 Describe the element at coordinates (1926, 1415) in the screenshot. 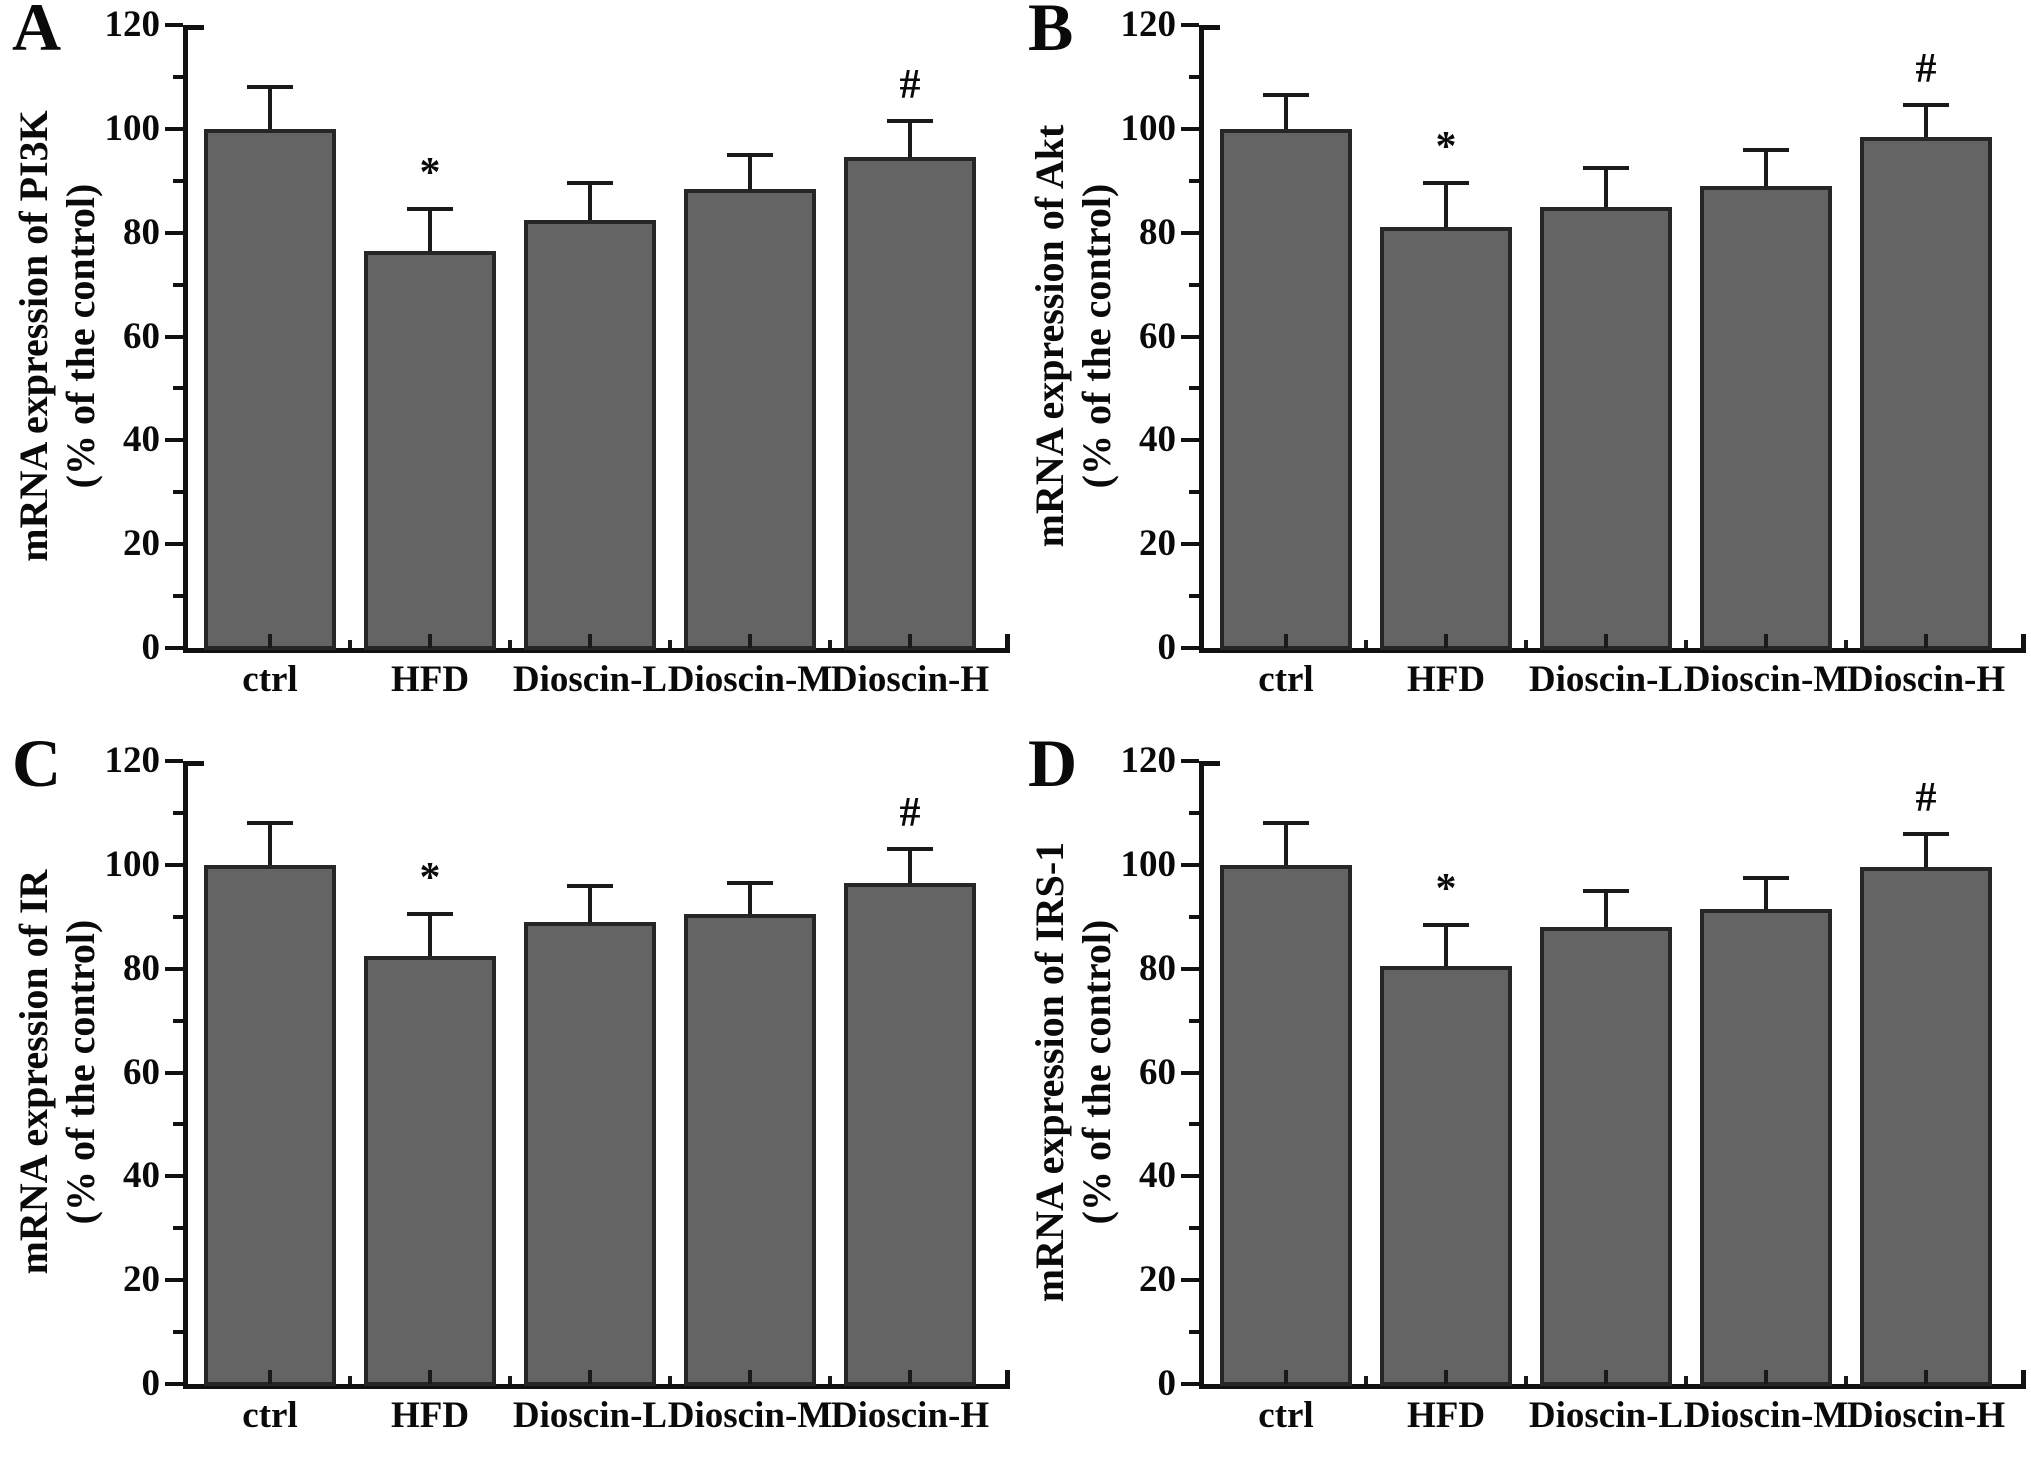

I see `category-label-Dioscin-H: Dioscin-H` at that location.